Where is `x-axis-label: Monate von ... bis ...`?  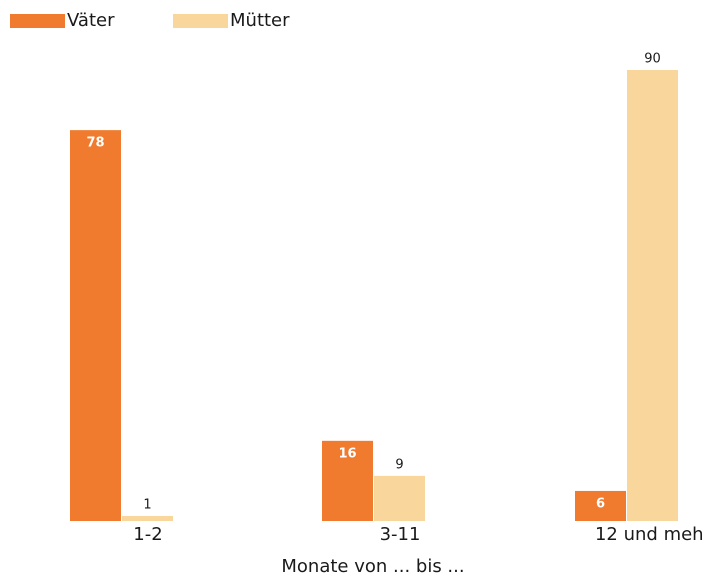 x-axis-label: Monate von ... bis ... is located at coordinates (372, 566).